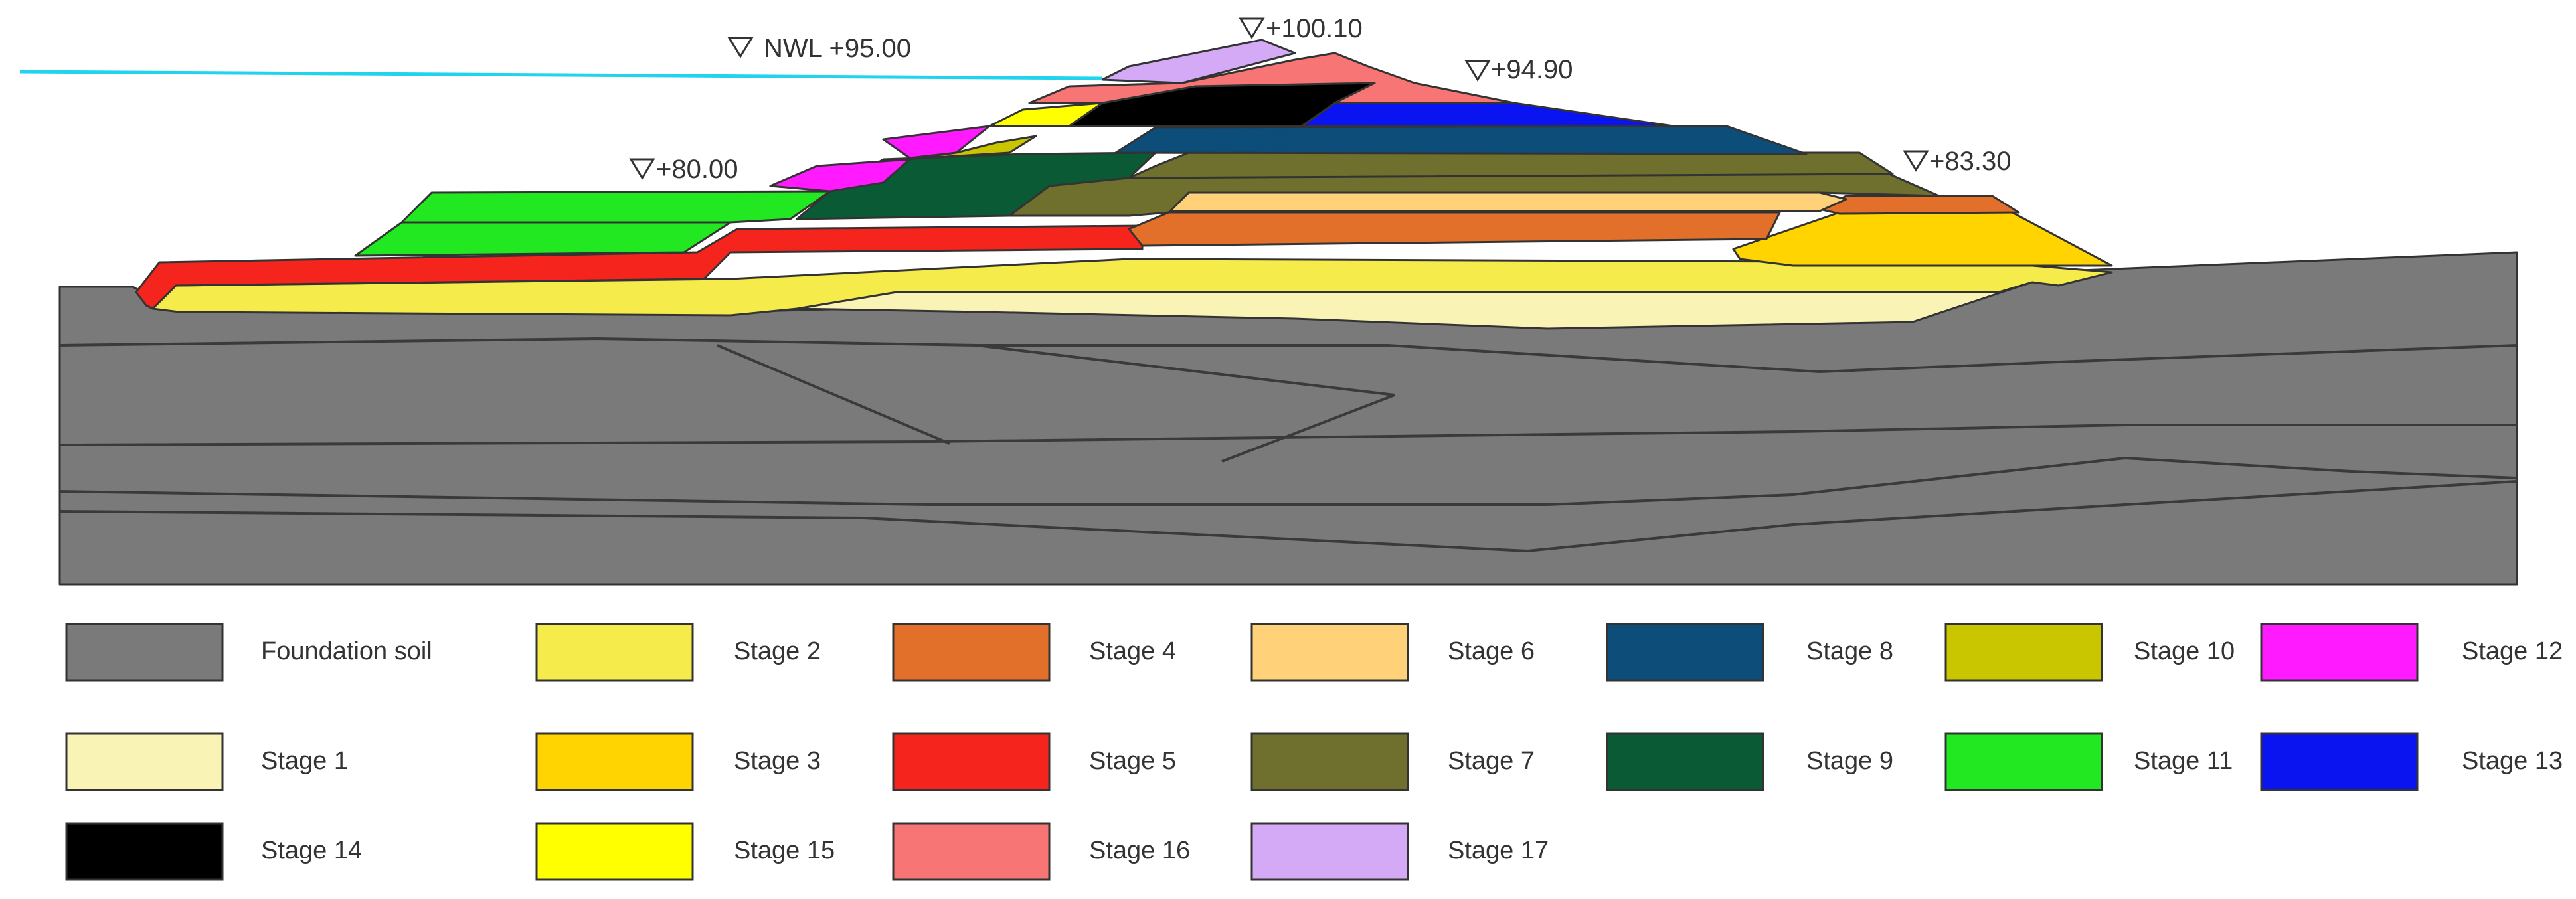 Image resolution: width=2576 pixels, height=899 pixels. I want to click on legend-item: Stage 10, so click(2089, 653).